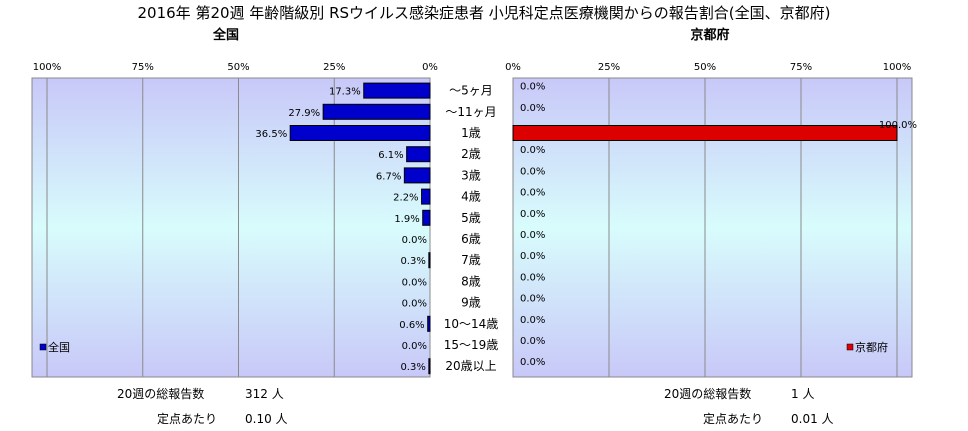 This screenshot has width=968, height=431. I want to click on category-label: 9歳, so click(471, 303).